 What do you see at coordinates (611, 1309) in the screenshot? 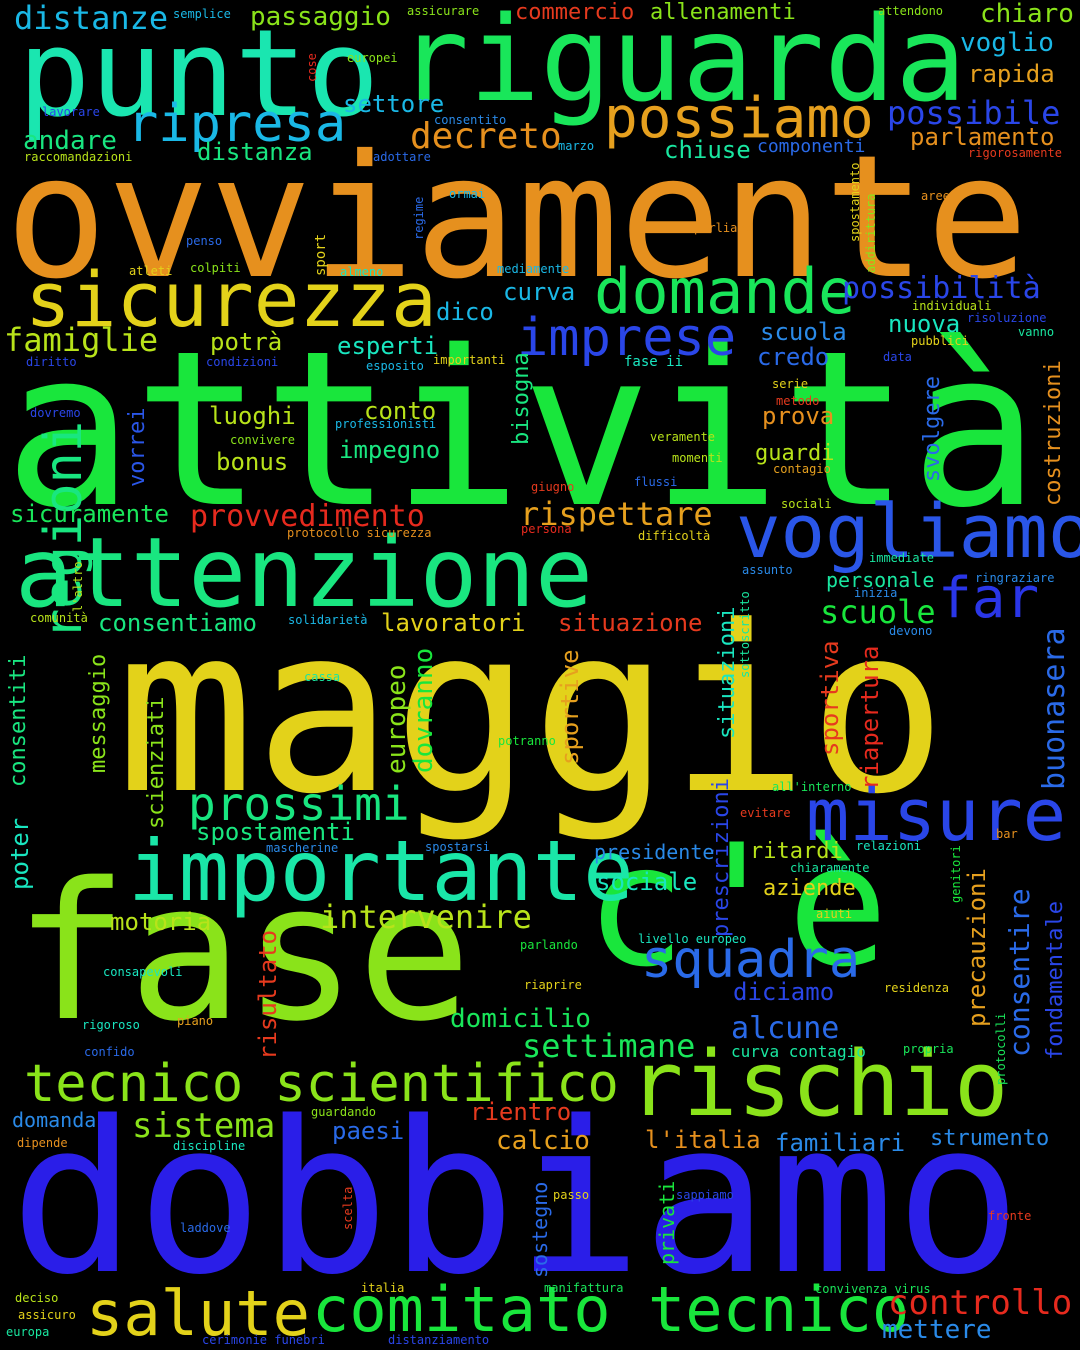
I see `word: comitato tecnico` at bounding box center [611, 1309].